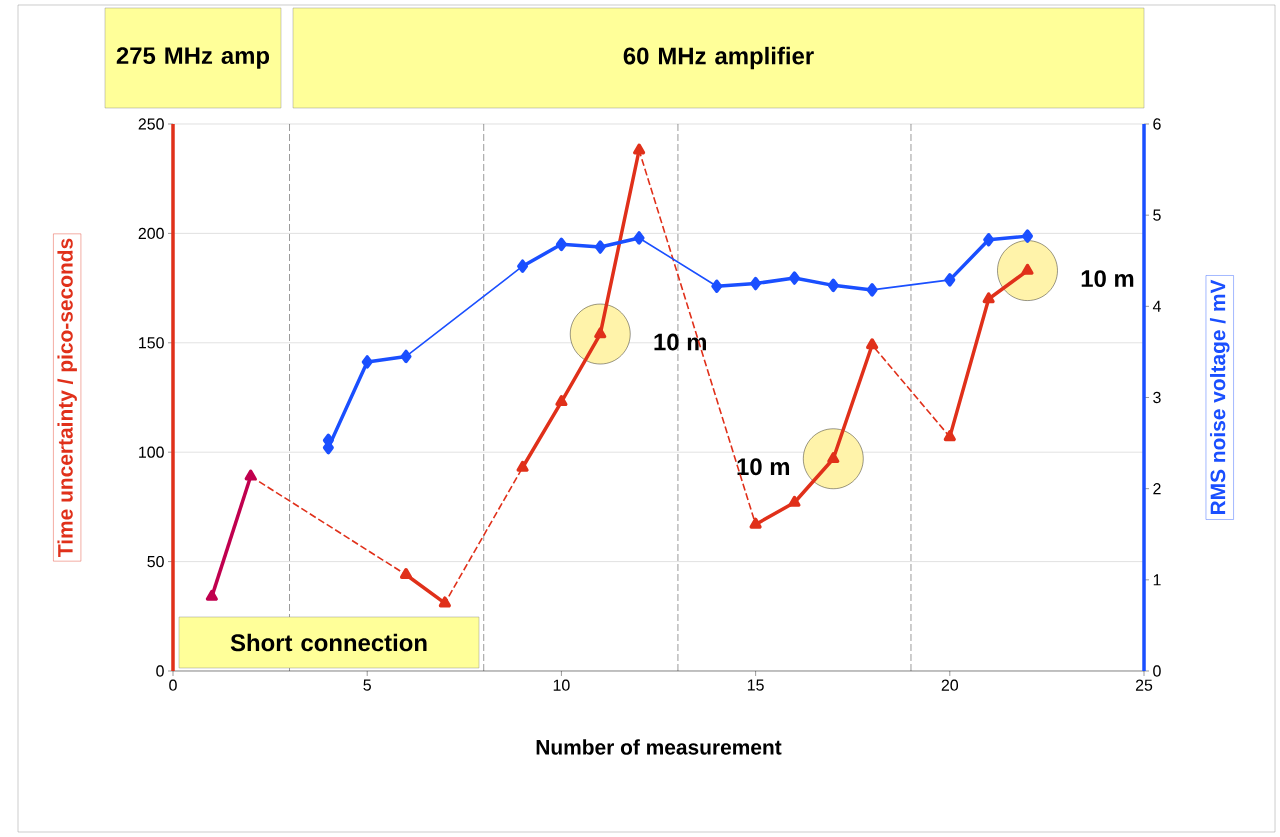  I want to click on x-tick-label: 15, so click(755, 685).